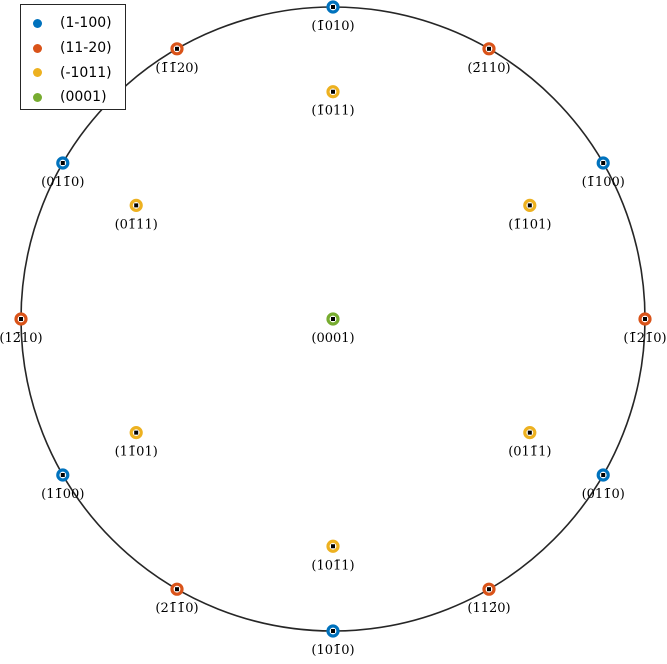 The image size is (667, 664). Describe the element at coordinates (21, 338) in the screenshot. I see `pole-label: (12̄10)` at that location.